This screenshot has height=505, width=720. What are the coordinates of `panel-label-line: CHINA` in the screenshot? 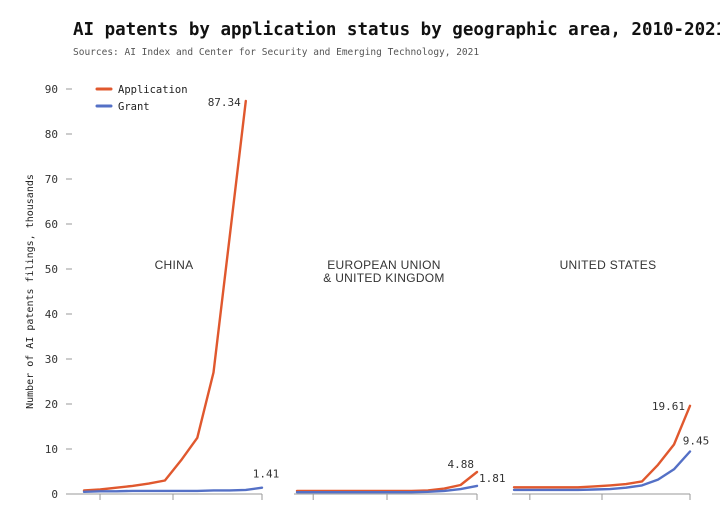 It's located at (174, 265).